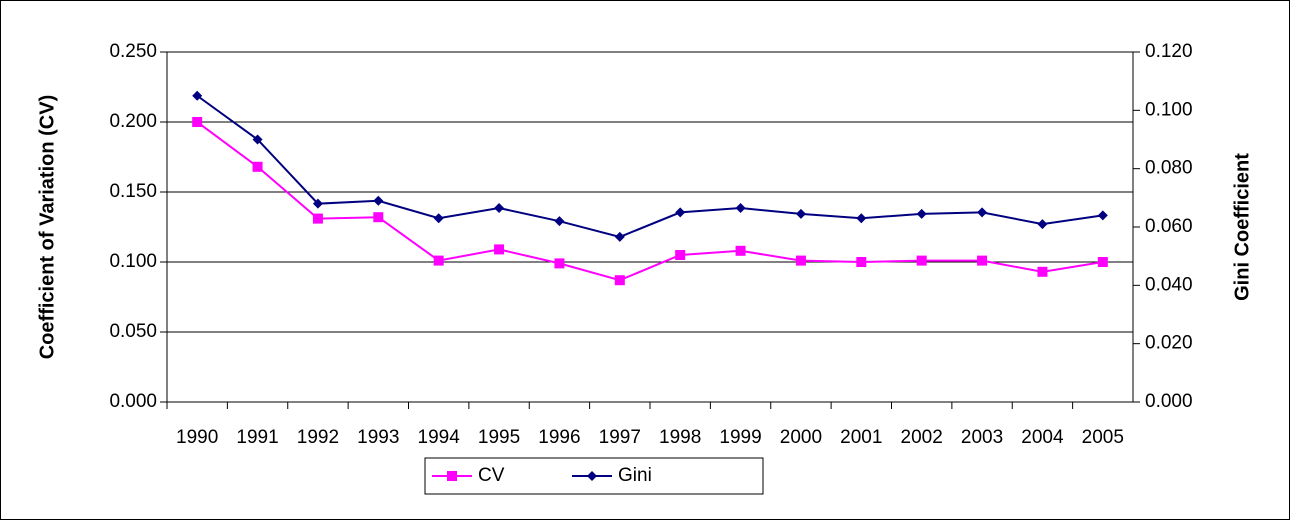 The image size is (1290, 520). Describe the element at coordinates (133, 331) in the screenshot. I see `y-tick-label: 0.050` at that location.